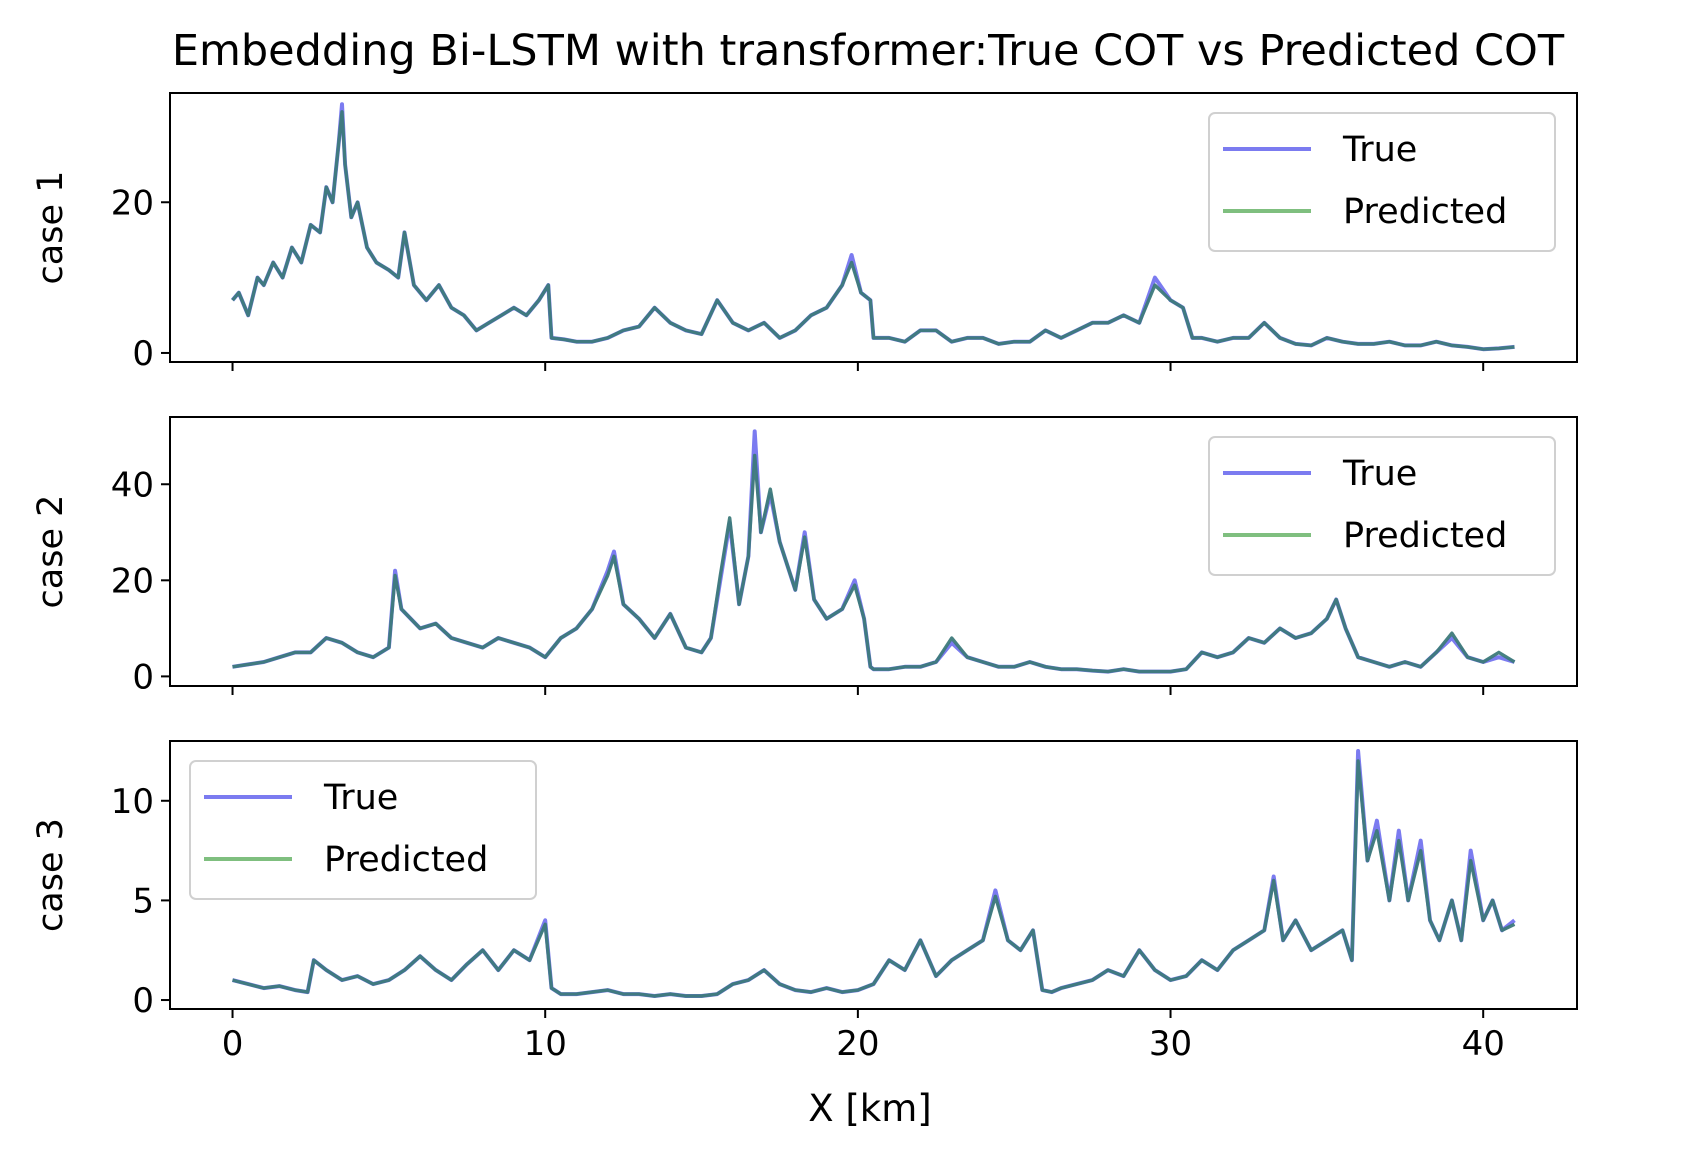 The width and height of the screenshot is (1706, 1154). What do you see at coordinates (233, 1044) in the screenshot?
I see `x-tick-label: 0` at bounding box center [233, 1044].